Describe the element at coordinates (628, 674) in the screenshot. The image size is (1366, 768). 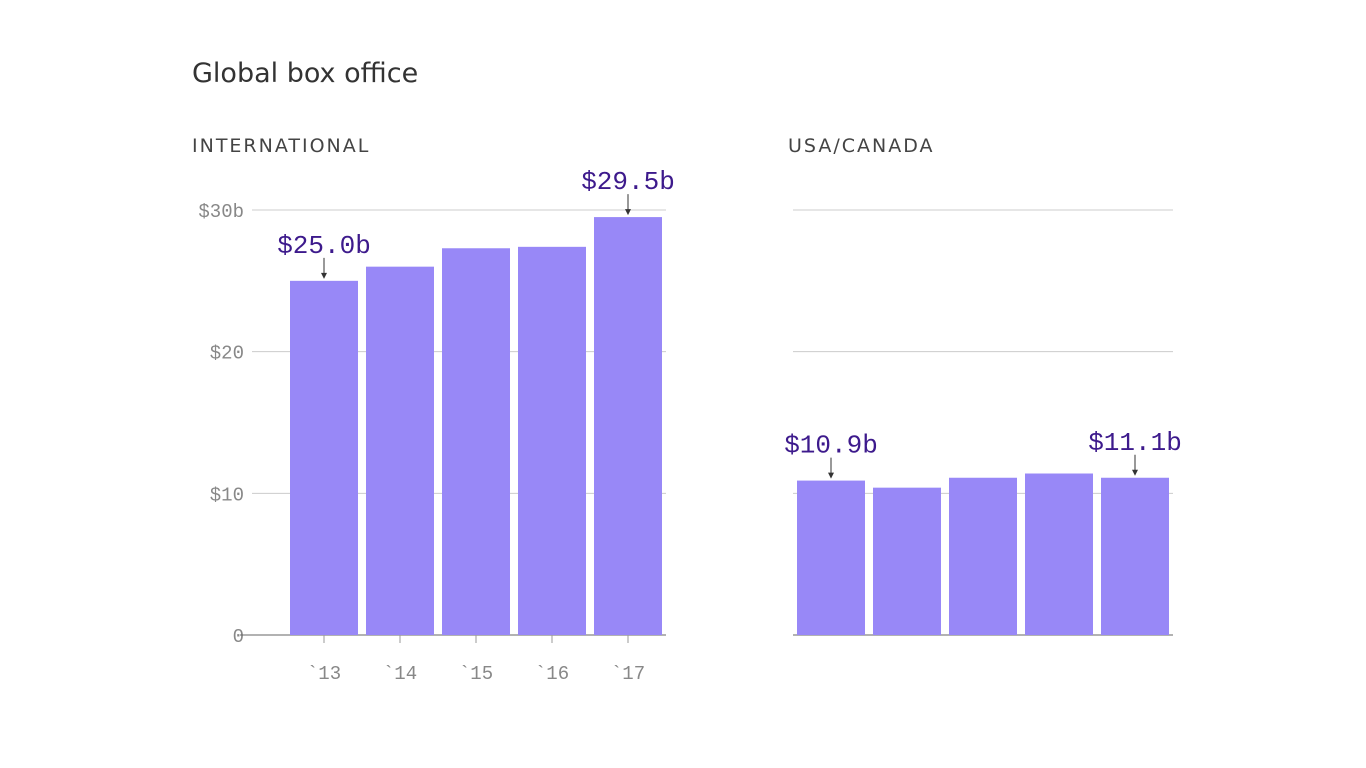
I see `x-tick-label: `17` at that location.